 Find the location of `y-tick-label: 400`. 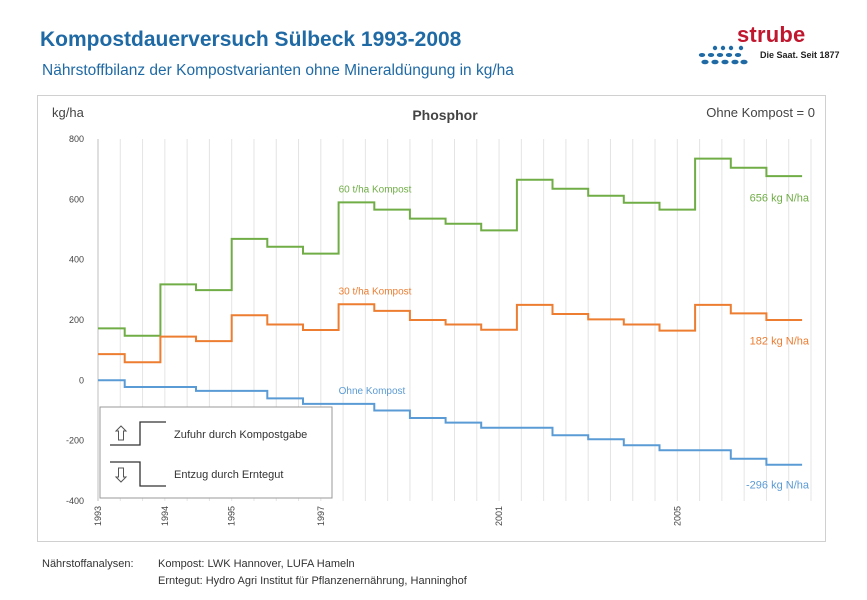

y-tick-label: 400 is located at coordinates (76, 260).